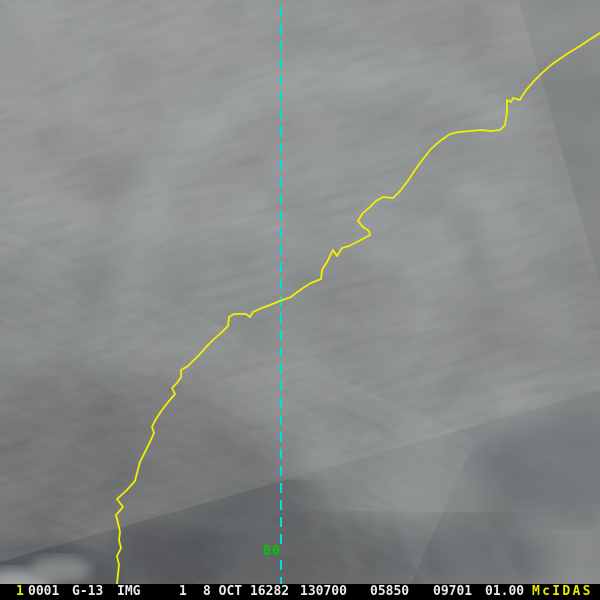 The width and height of the screenshot is (600, 600). I want to click on image-time: 130700, so click(323, 591).